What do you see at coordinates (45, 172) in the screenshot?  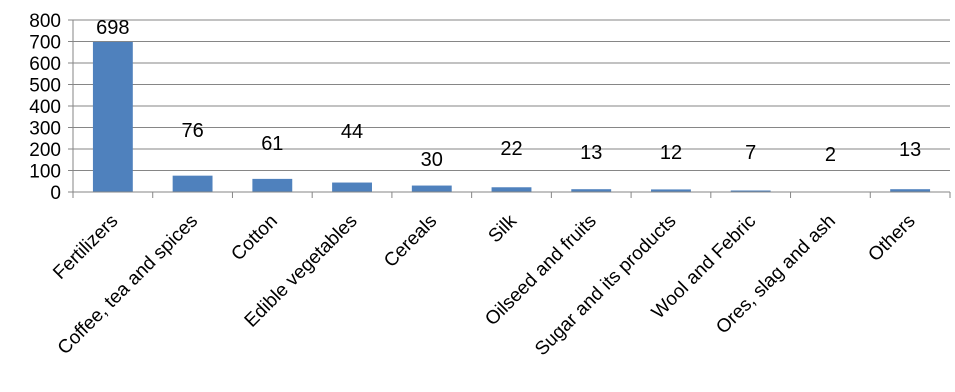 I see `y-tick-label: 100` at bounding box center [45, 172].